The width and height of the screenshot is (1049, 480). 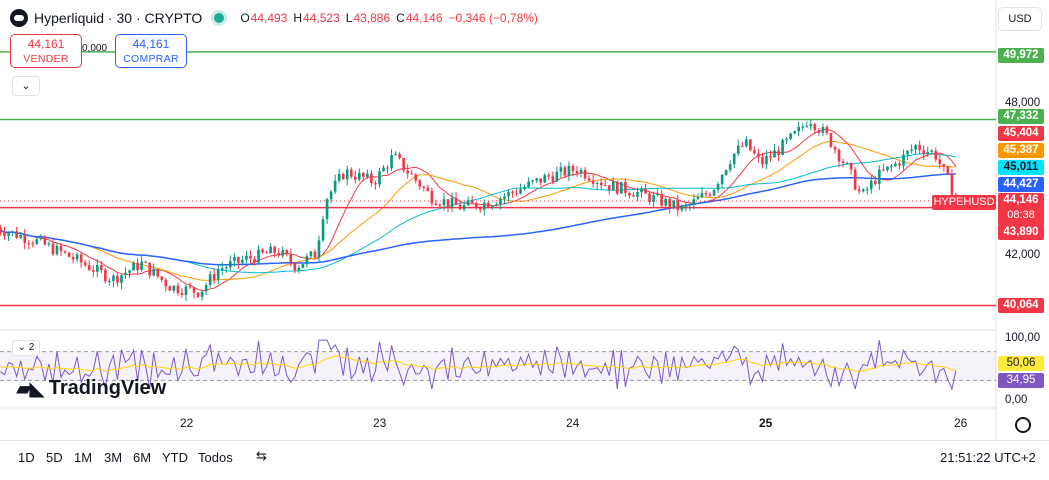 I want to click on range-5d: 5D, so click(x=54, y=457).